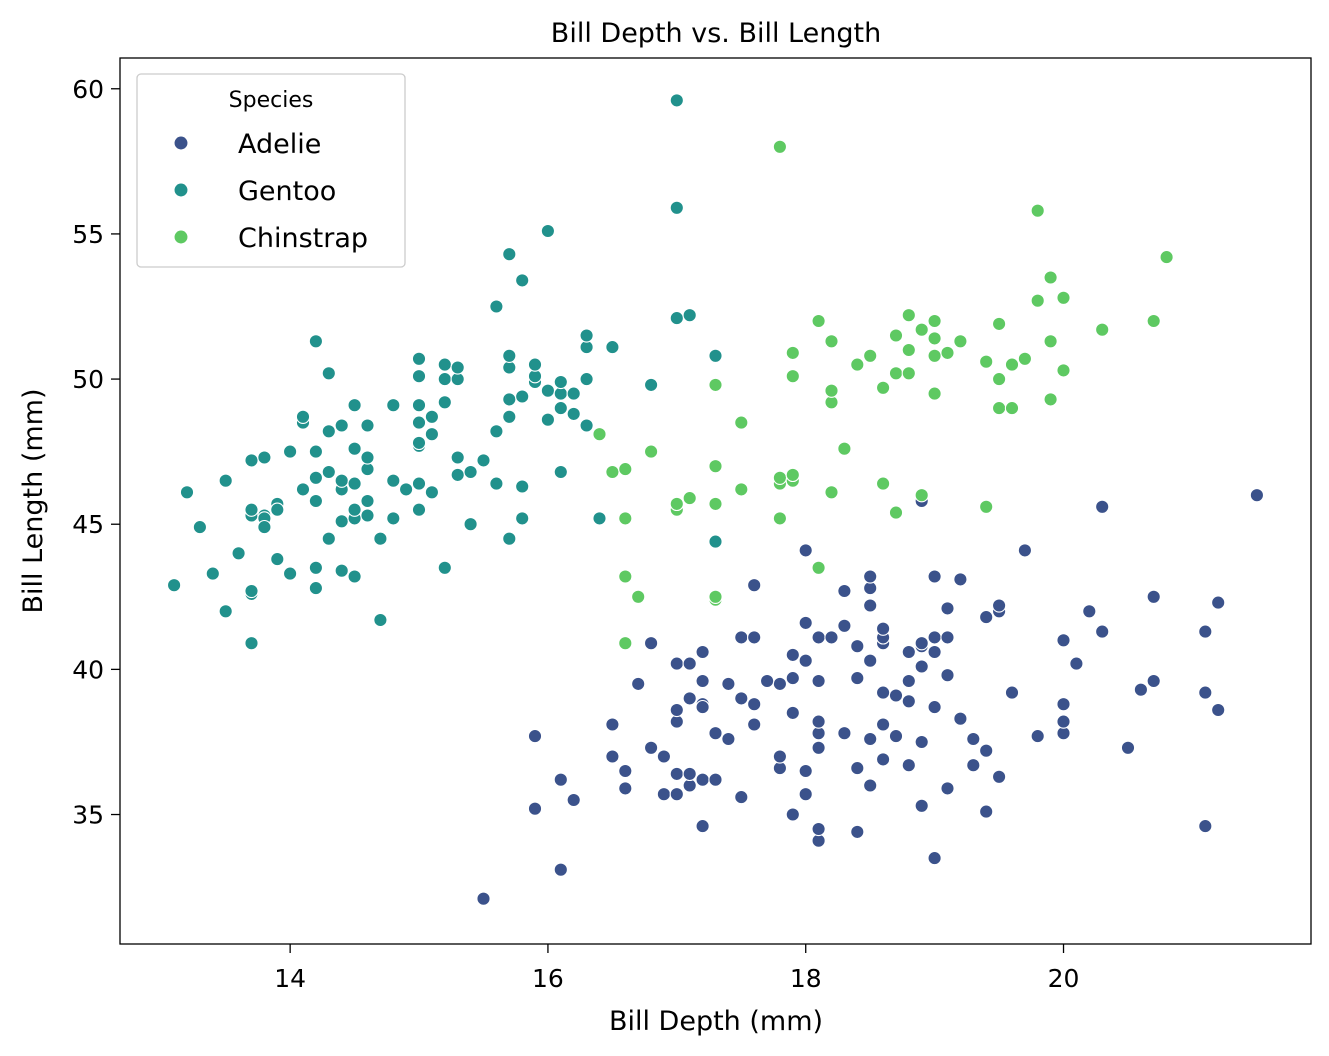 This screenshot has width=1329, height=1056. What do you see at coordinates (88, 524) in the screenshot?
I see `y-tick-label-2: 45` at bounding box center [88, 524].